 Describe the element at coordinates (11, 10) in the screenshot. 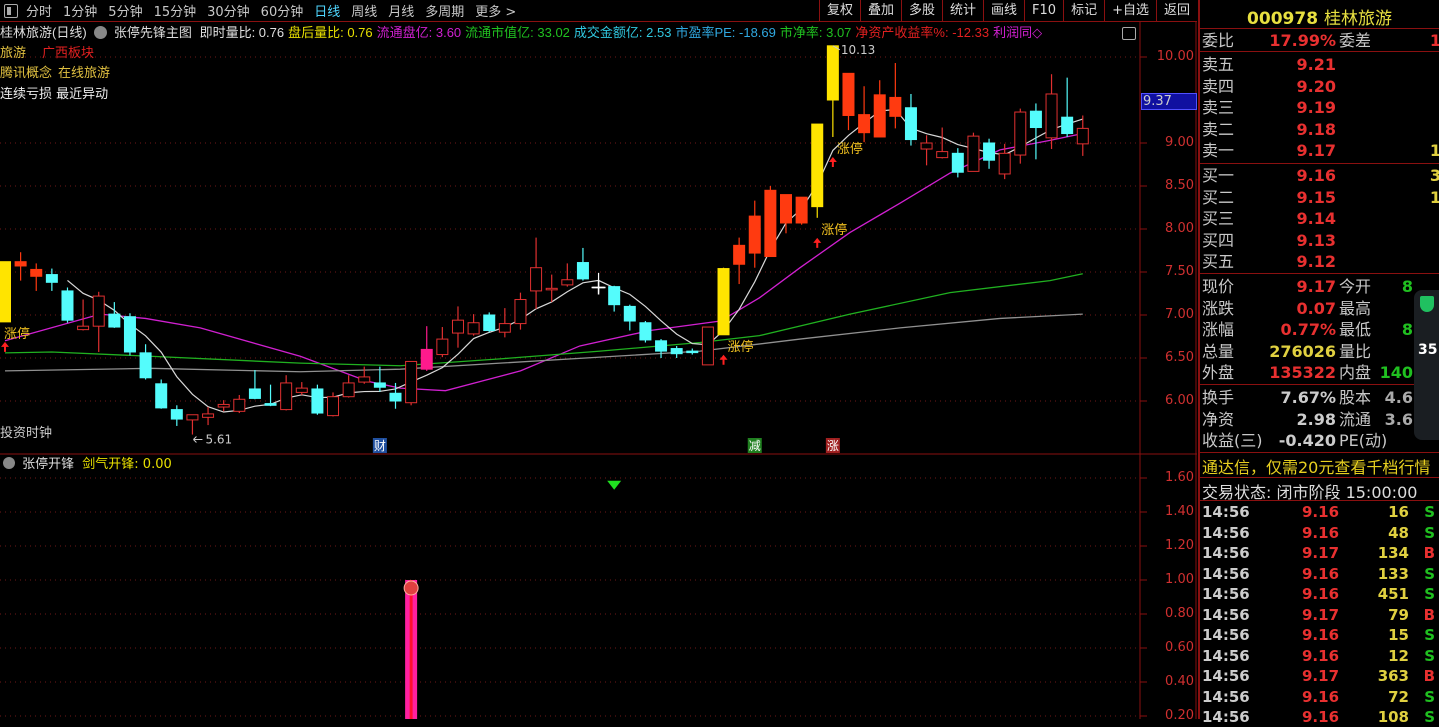

I see `panel-toggle-icon` at that location.